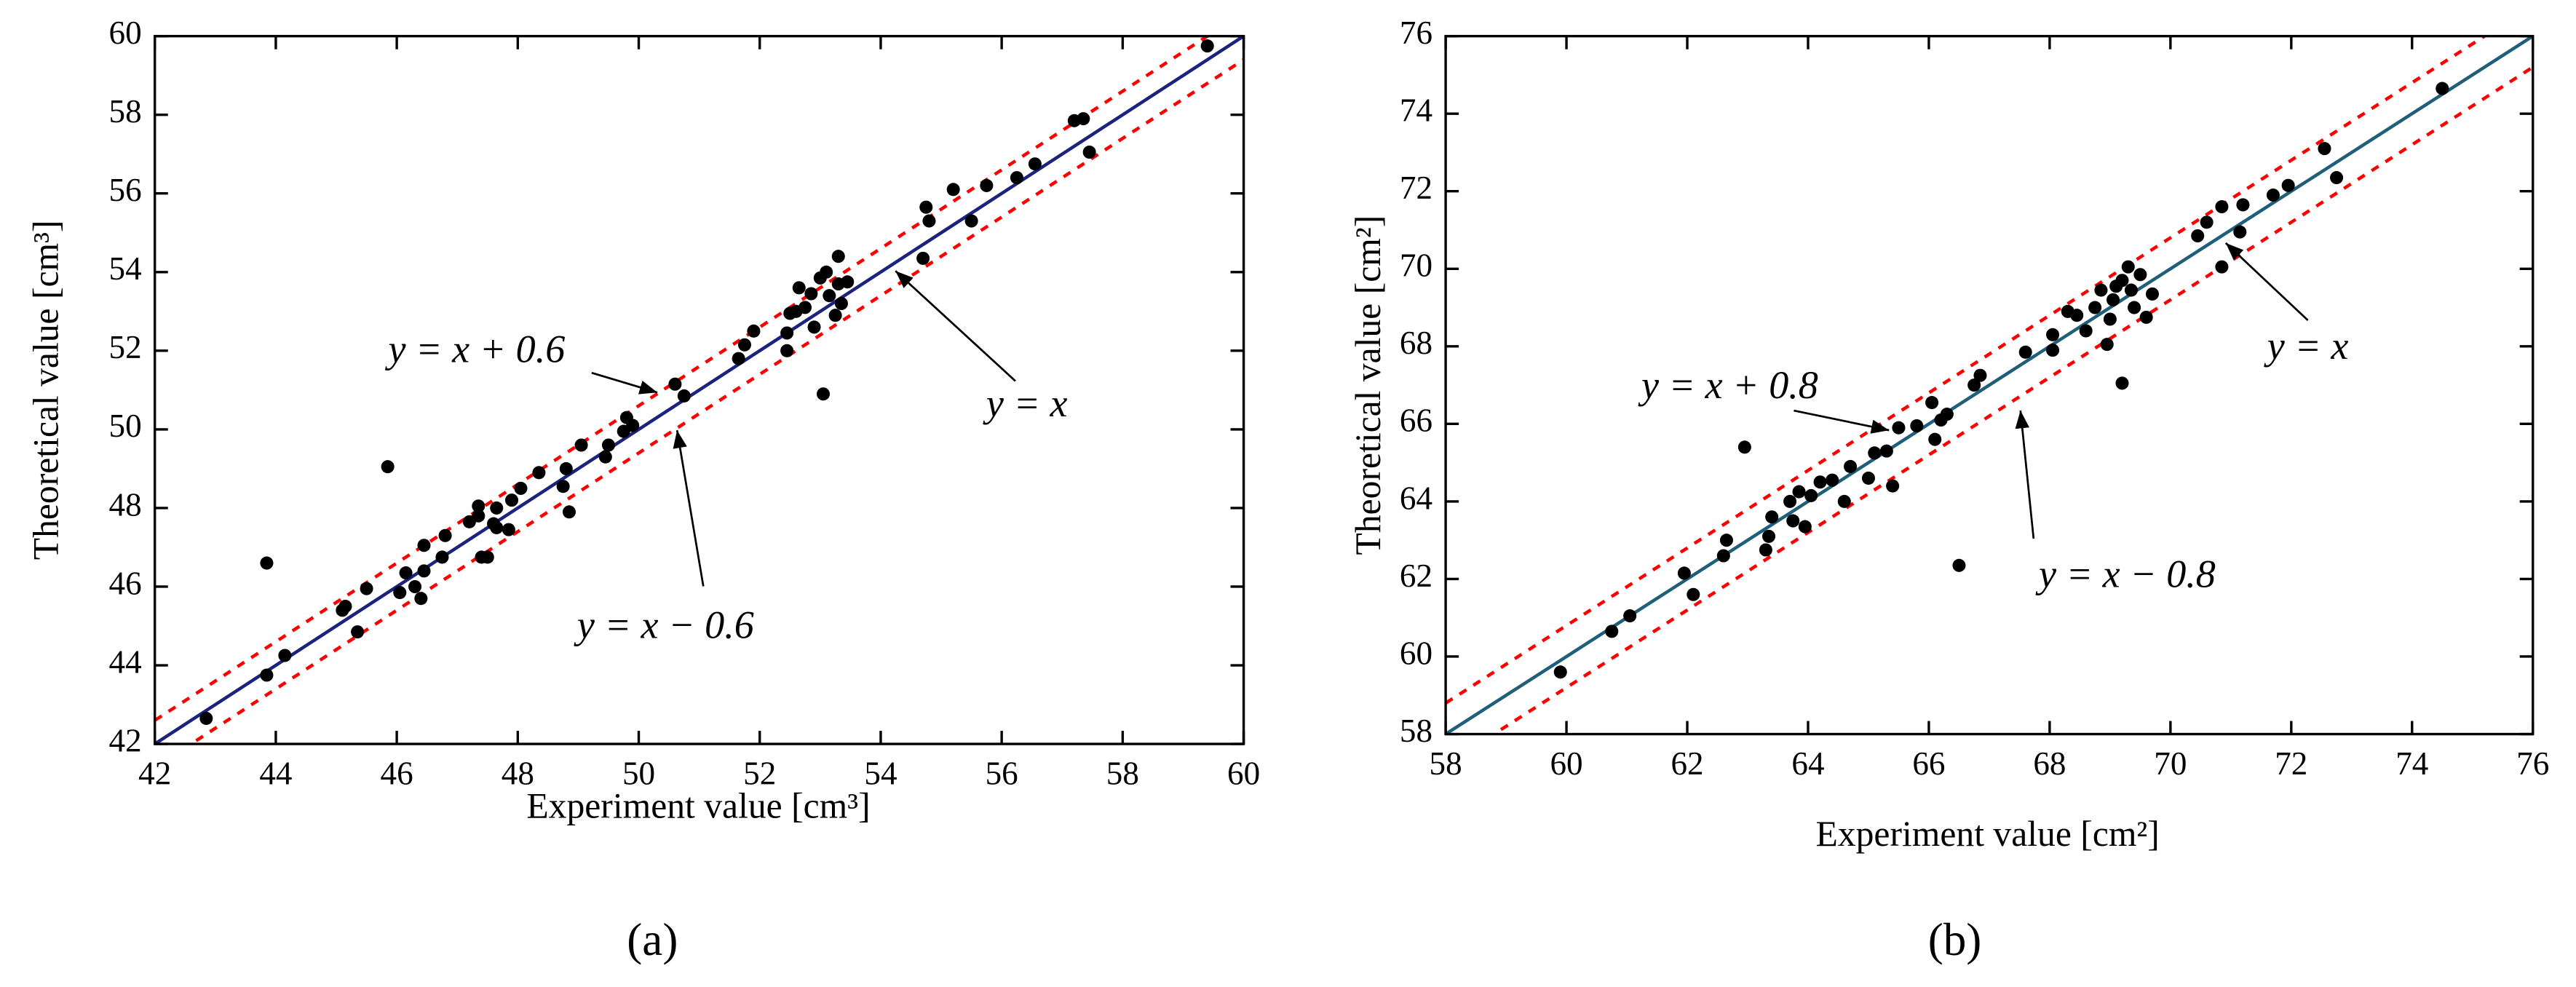  I want to click on x-tick-label: 66, so click(1928, 763).